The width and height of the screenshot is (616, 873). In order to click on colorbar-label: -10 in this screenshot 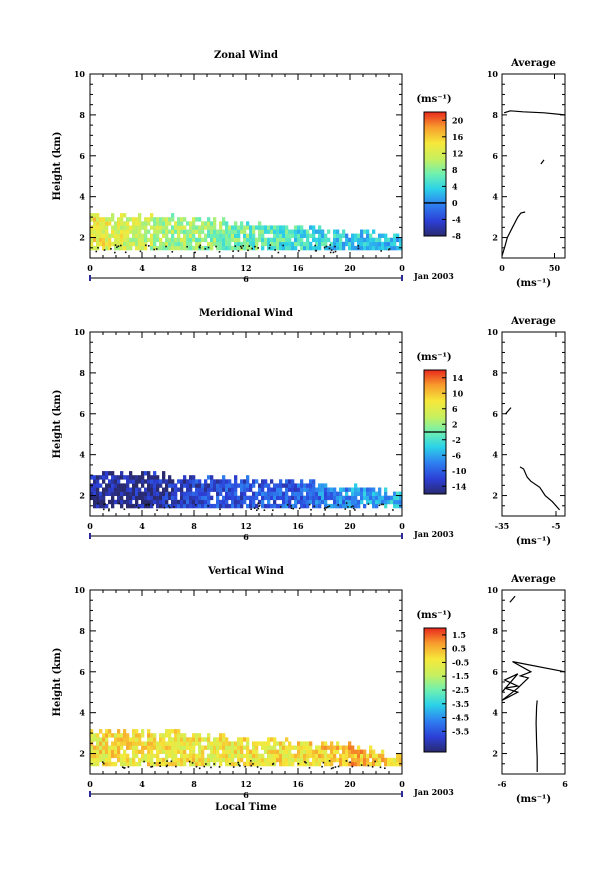, I will do `click(459, 471)`.